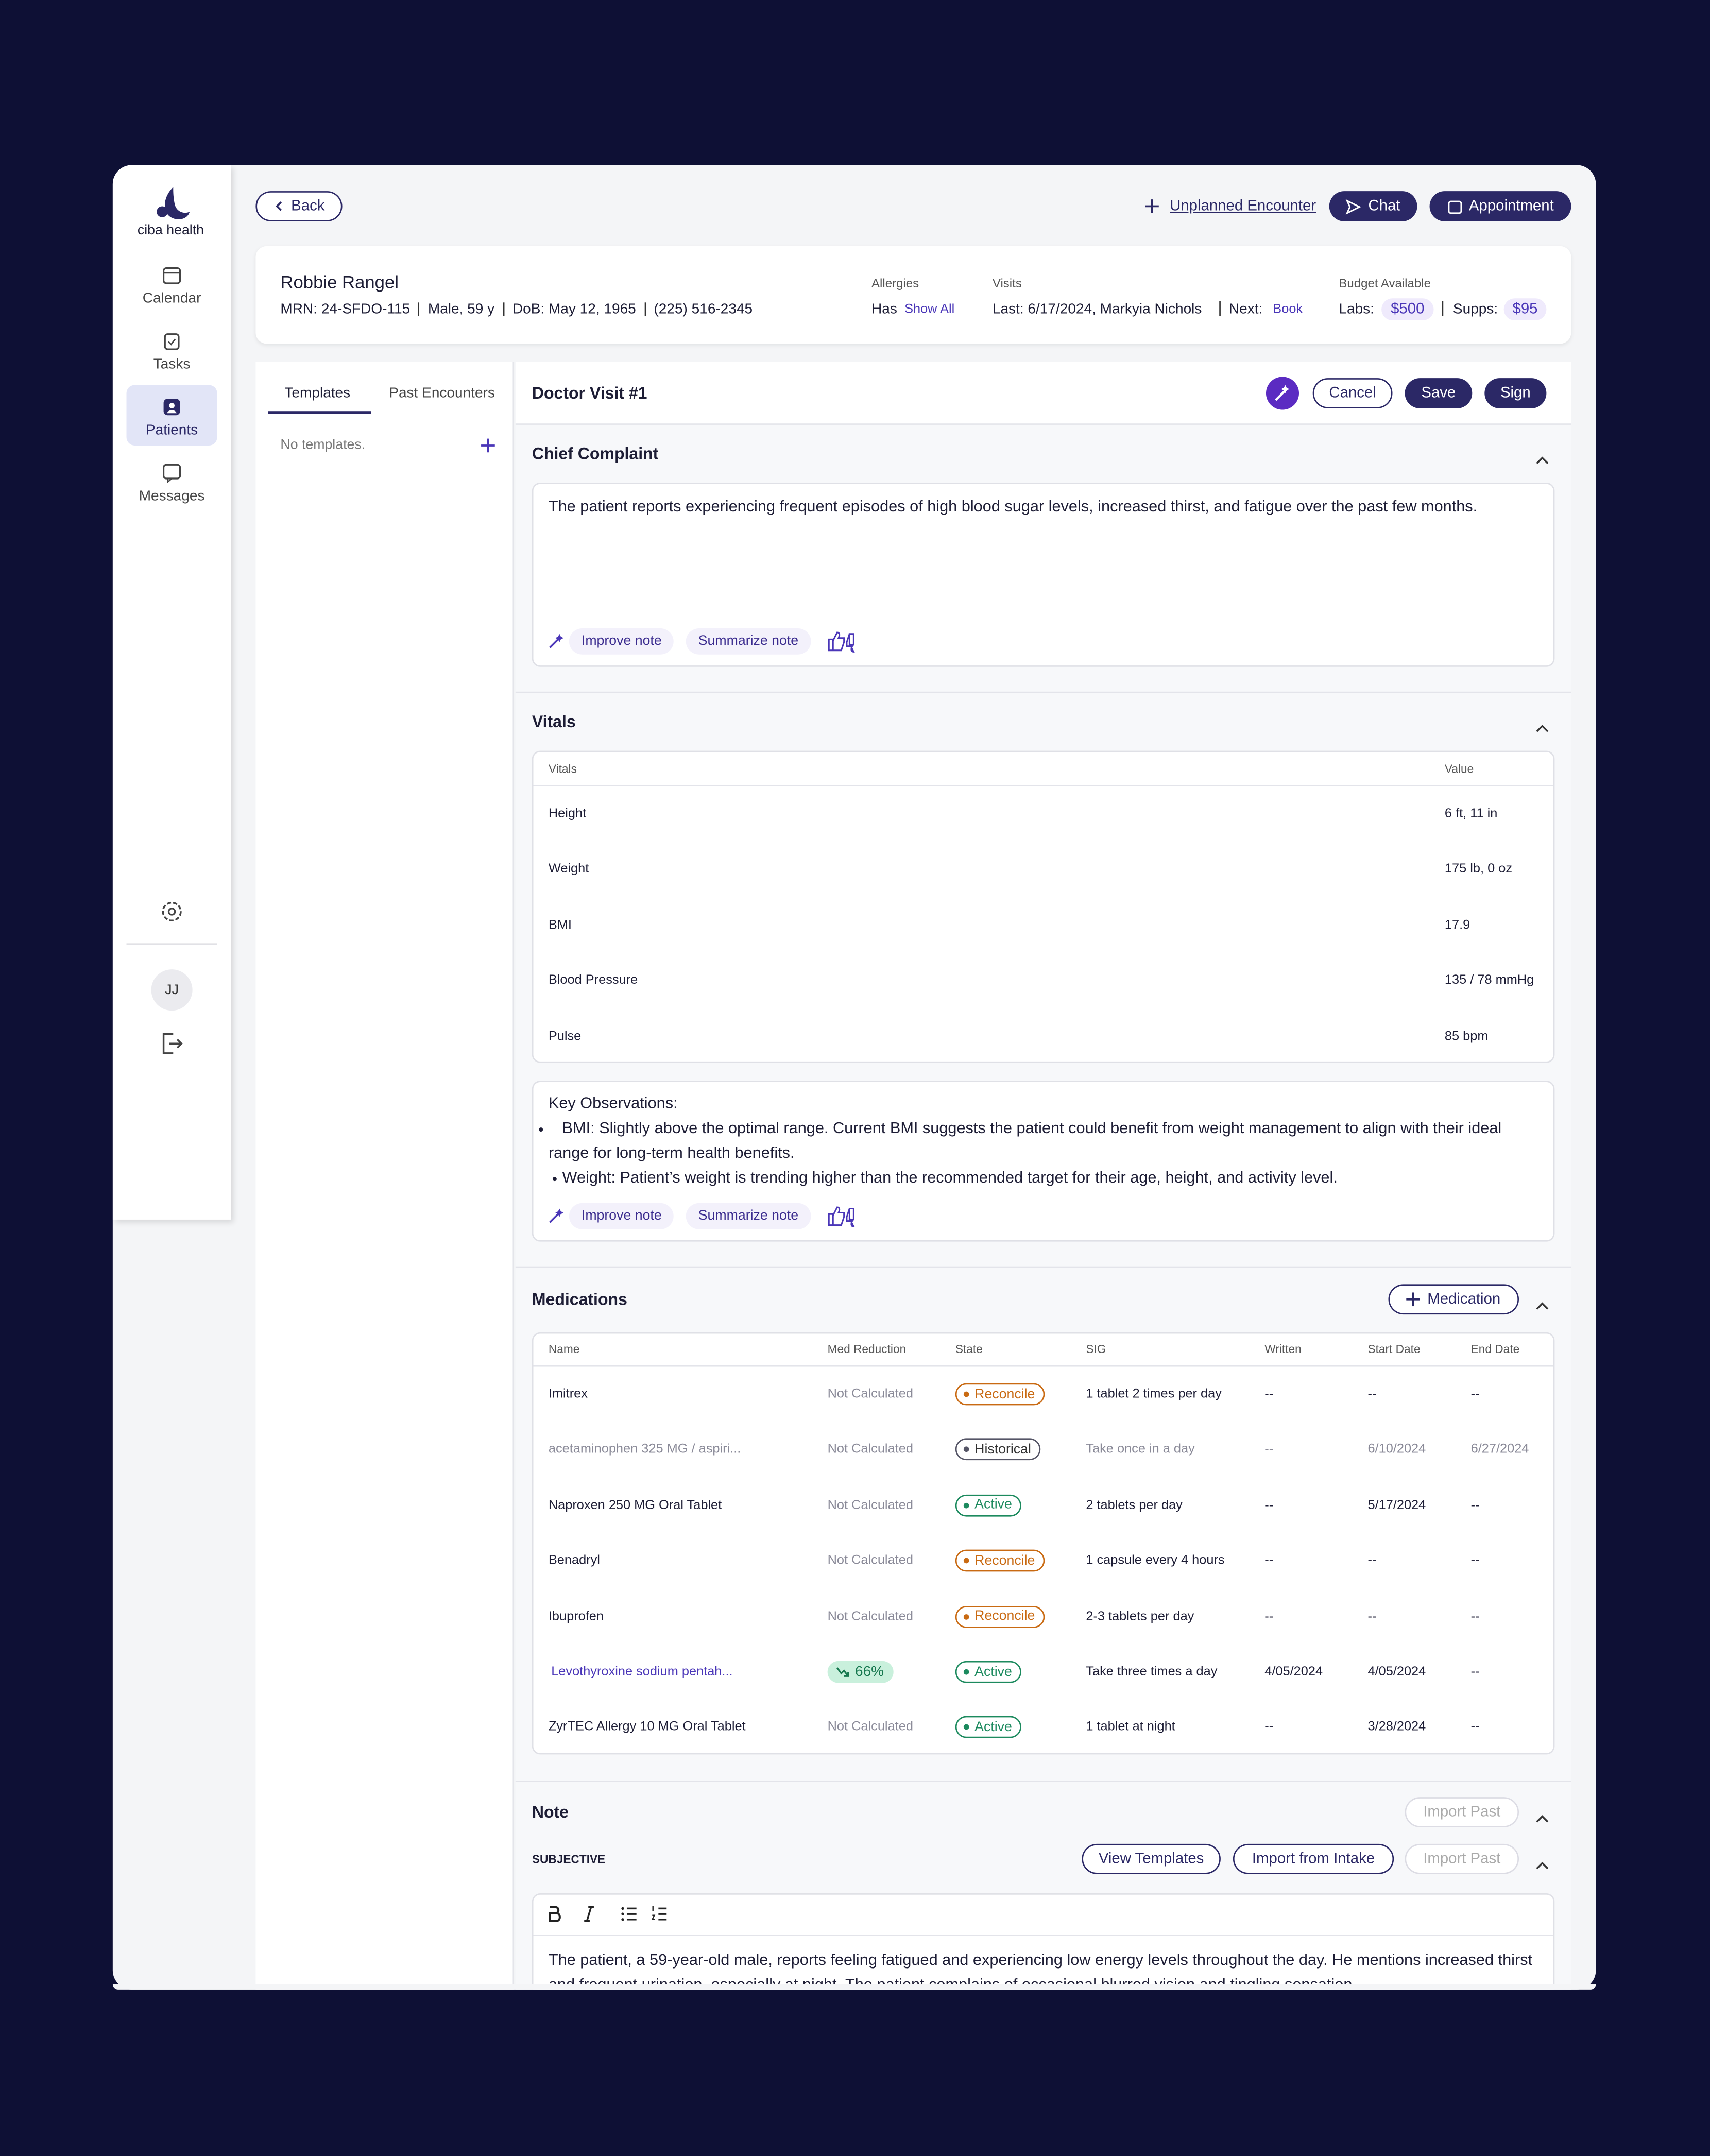 The height and width of the screenshot is (2156, 1710). What do you see at coordinates (1097, 309) in the screenshot?
I see `visits-last: Last: 6/17/2024, Markyia Nichols` at bounding box center [1097, 309].